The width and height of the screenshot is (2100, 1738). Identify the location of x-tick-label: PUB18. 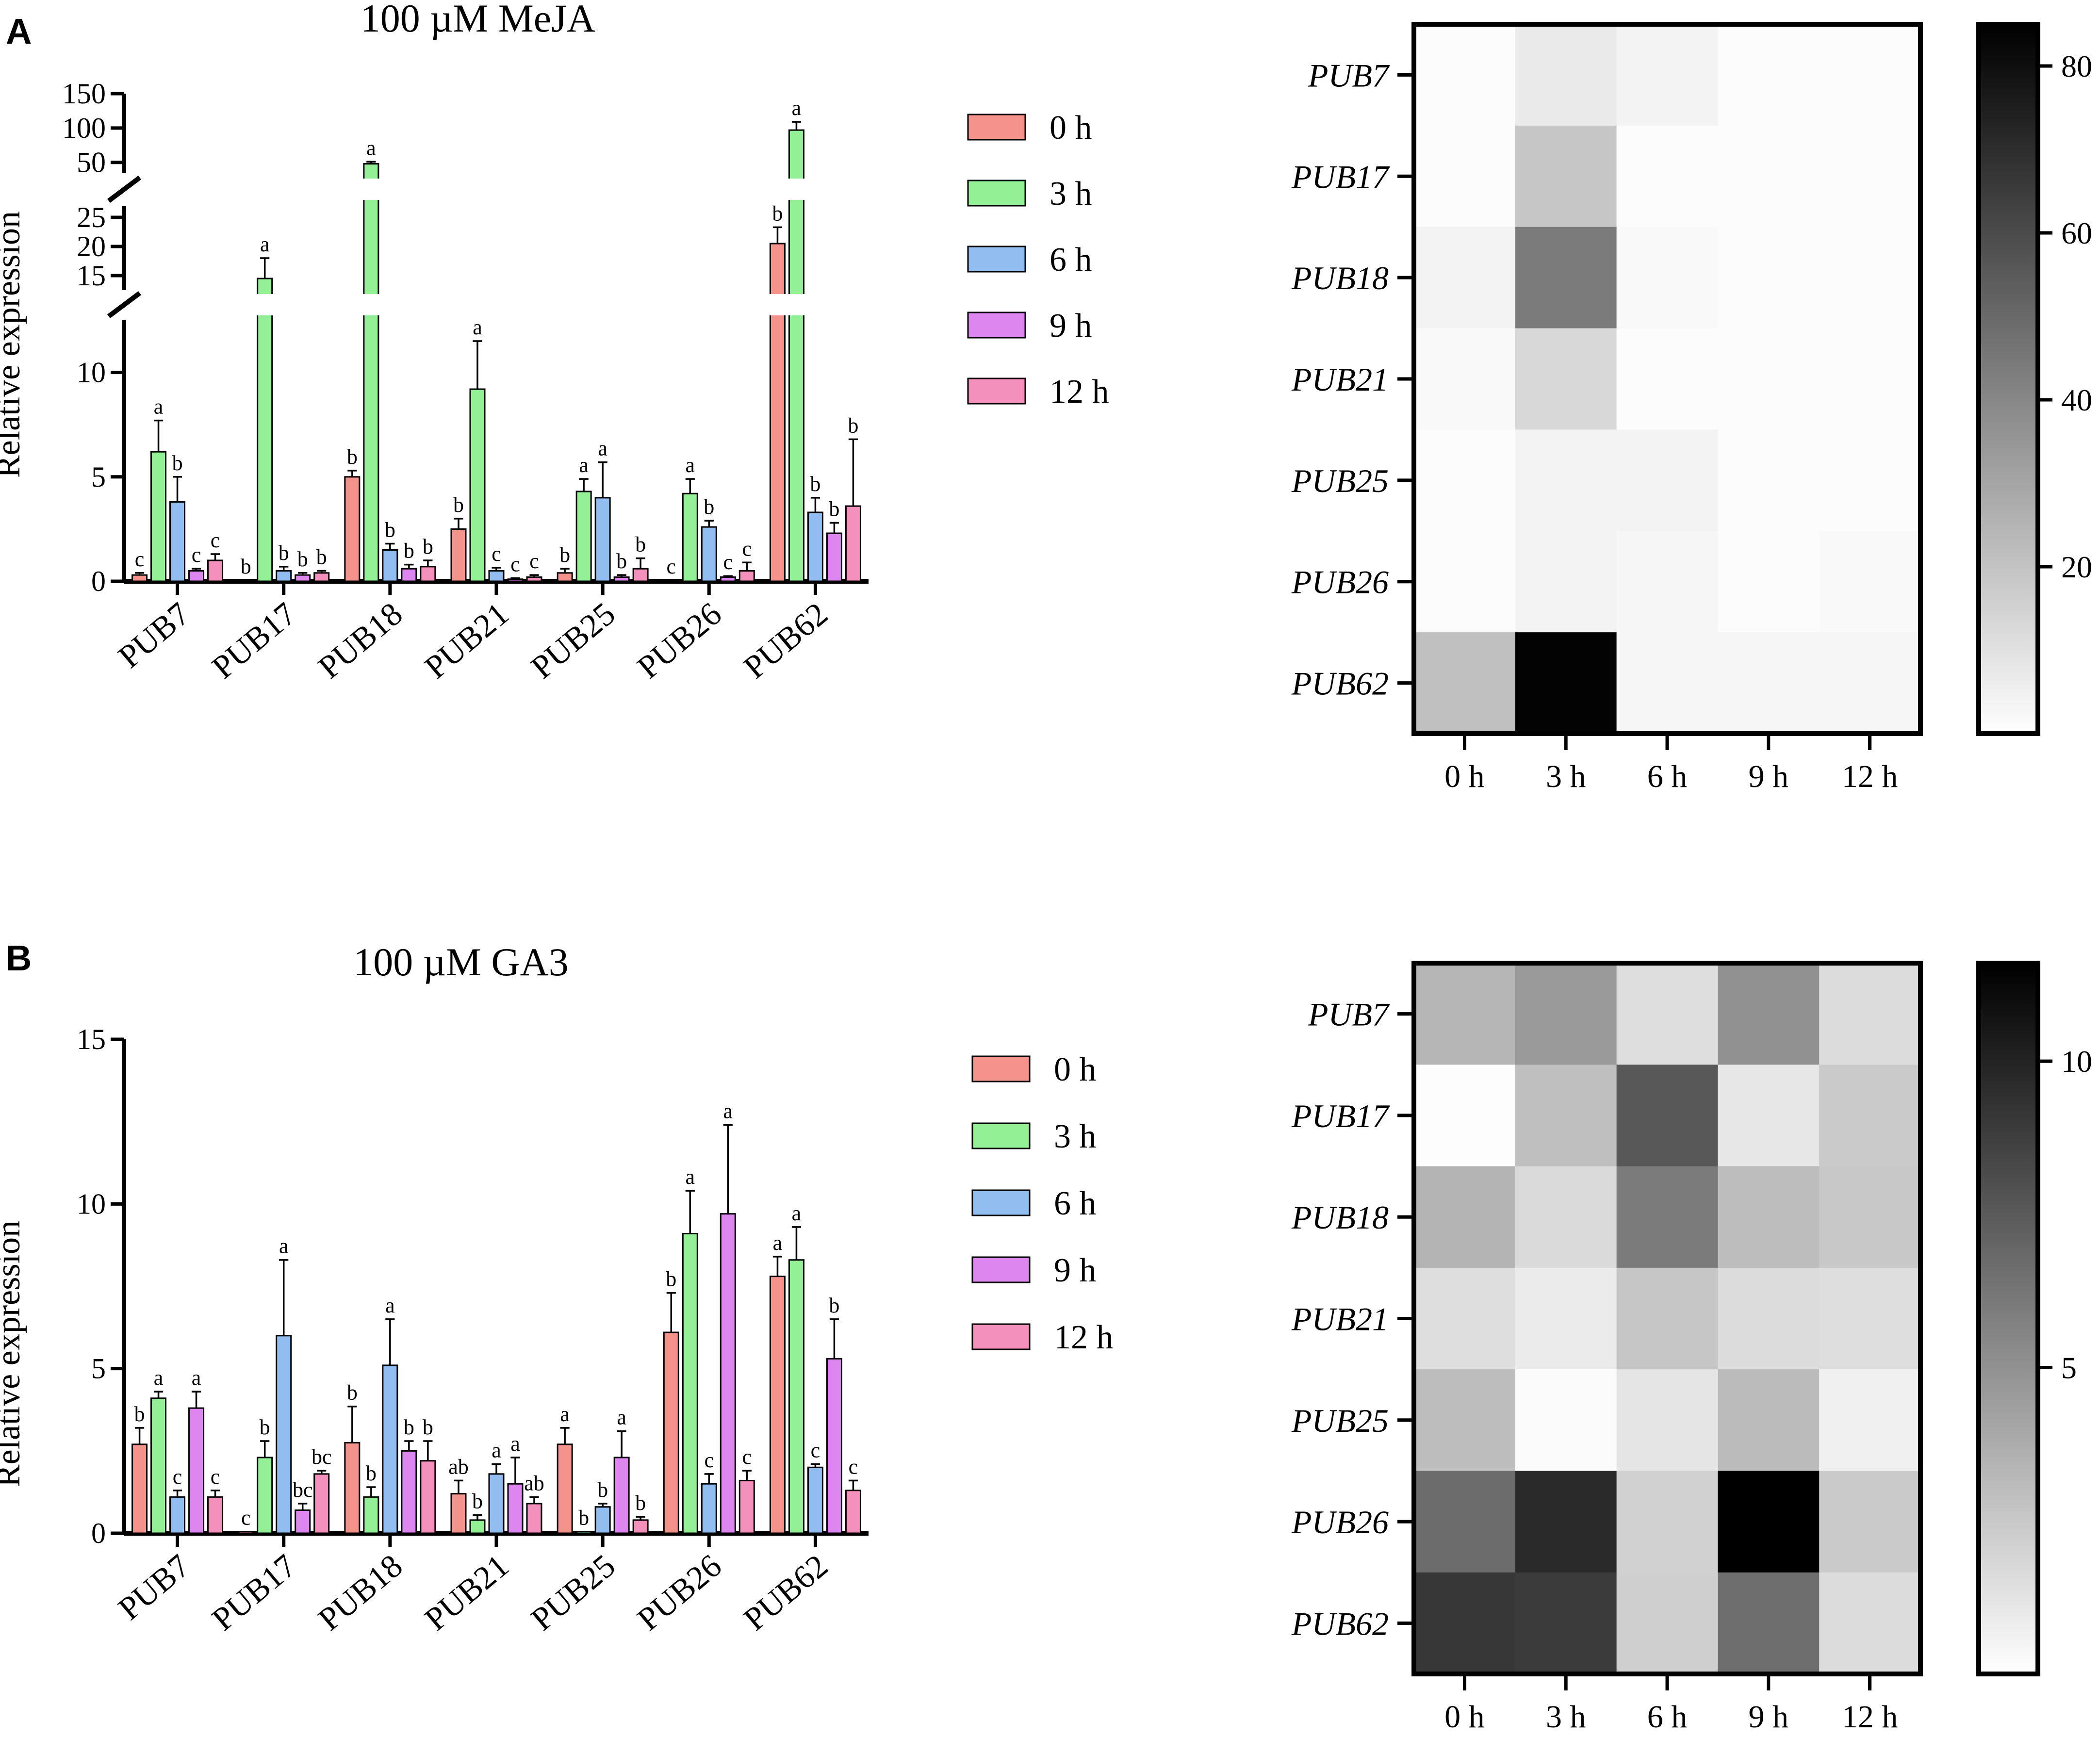
(360, 640).